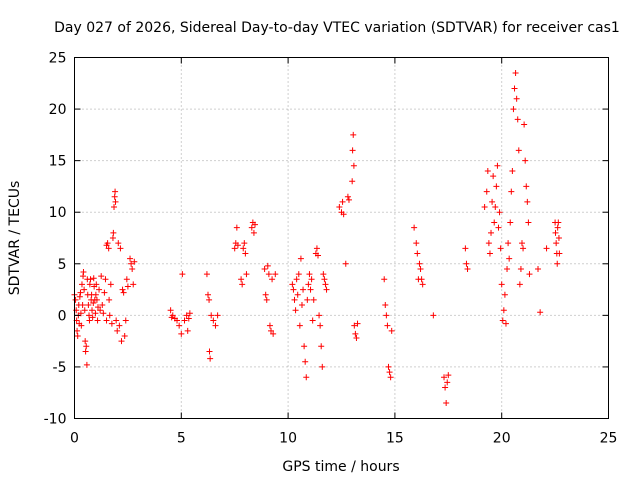 Image resolution: width=640 pixels, height=480 pixels. What do you see at coordinates (58, 59) in the screenshot?
I see `y-tick-label: 25` at bounding box center [58, 59].